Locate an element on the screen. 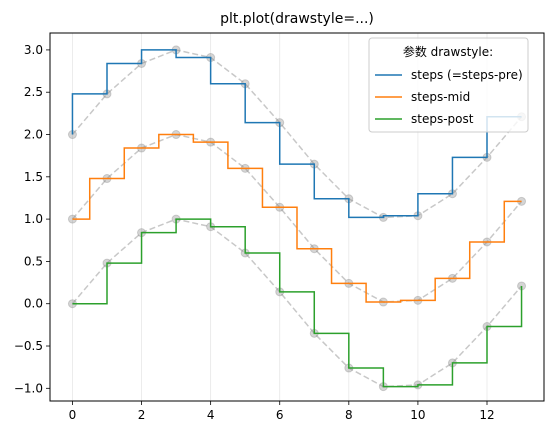  legend-entries: steps (=steps-pre) steps-mid steps-post is located at coordinates (449, 97).